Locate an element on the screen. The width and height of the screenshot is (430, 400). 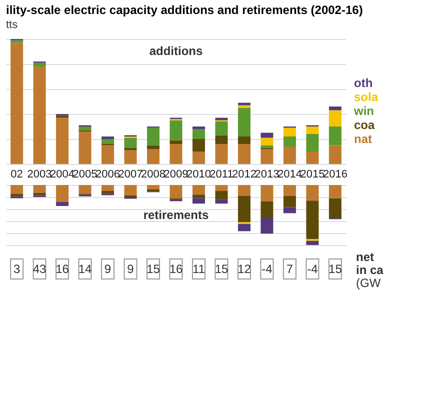
annotation: additions is located at coordinates (176, 51).